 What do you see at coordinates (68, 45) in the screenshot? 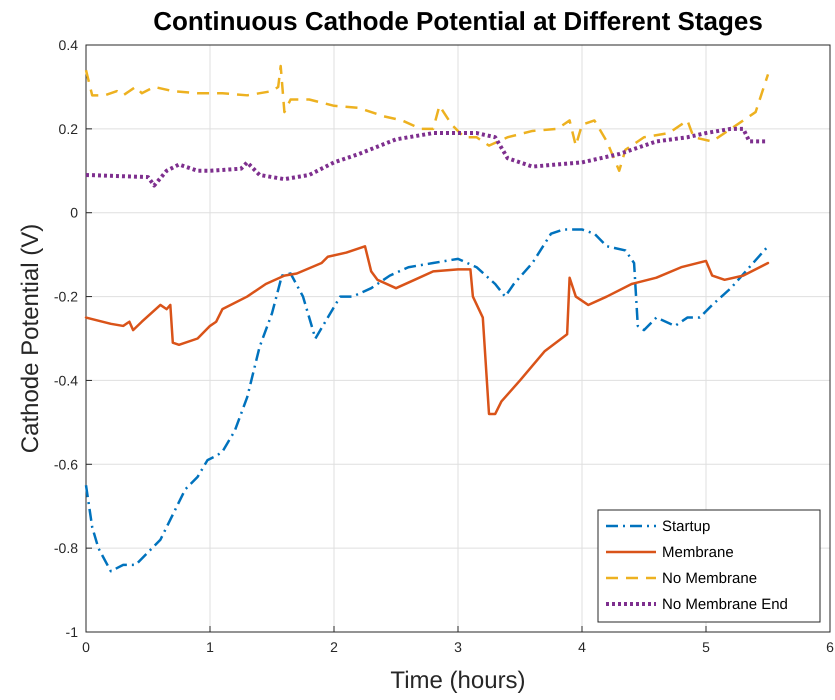
I see `y-tick-label: 0.4` at bounding box center [68, 45].